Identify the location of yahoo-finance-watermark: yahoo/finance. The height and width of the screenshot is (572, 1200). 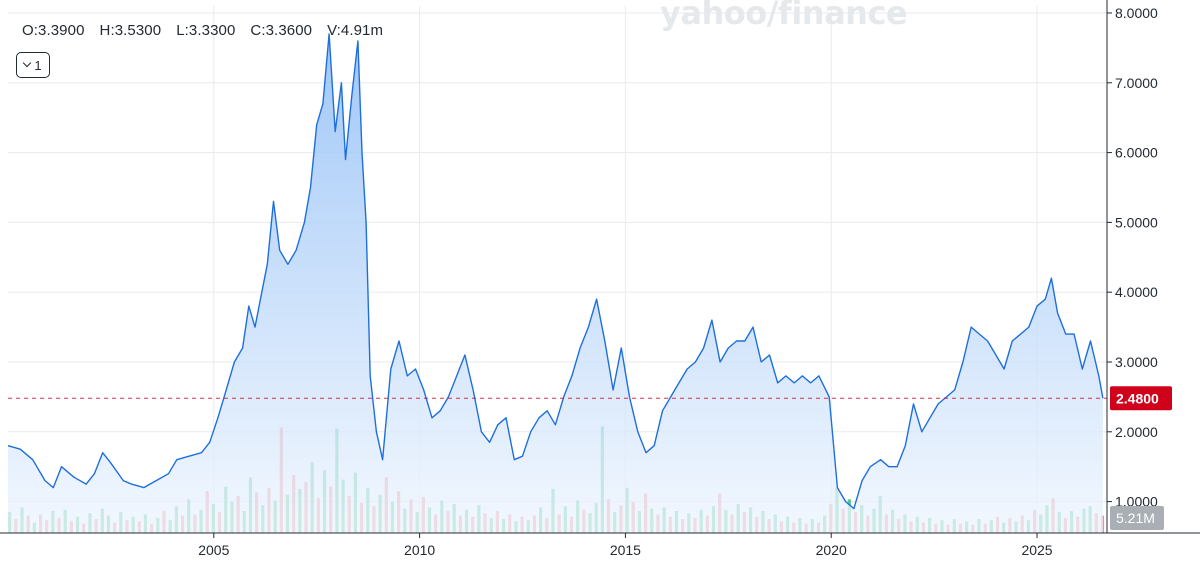
(784, 16).